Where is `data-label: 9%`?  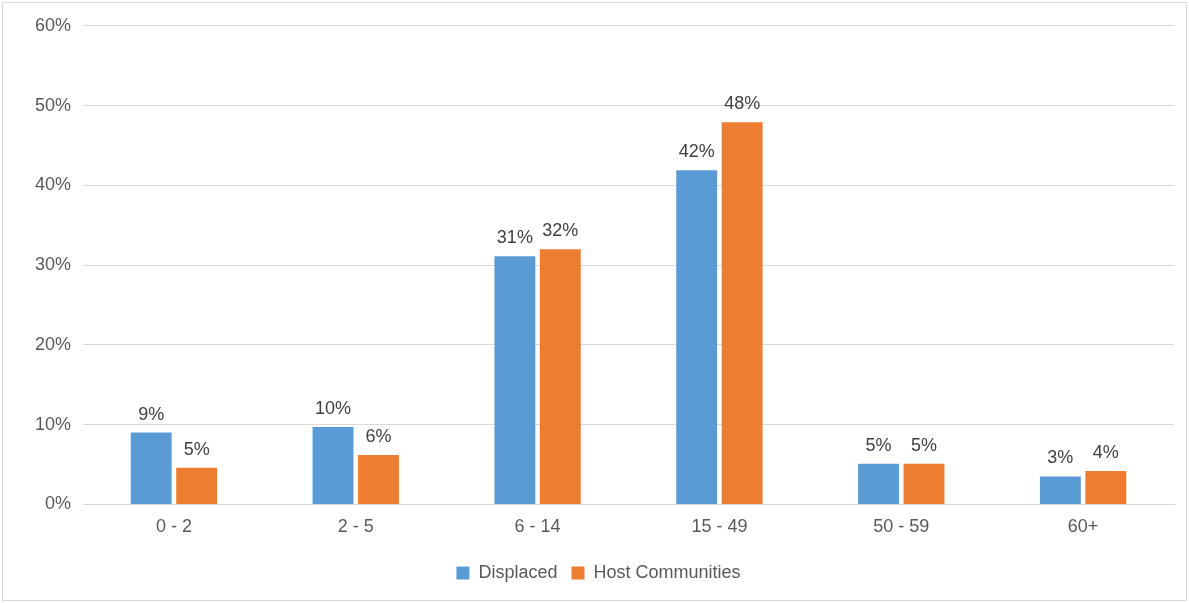 data-label: 9% is located at coordinates (151, 413).